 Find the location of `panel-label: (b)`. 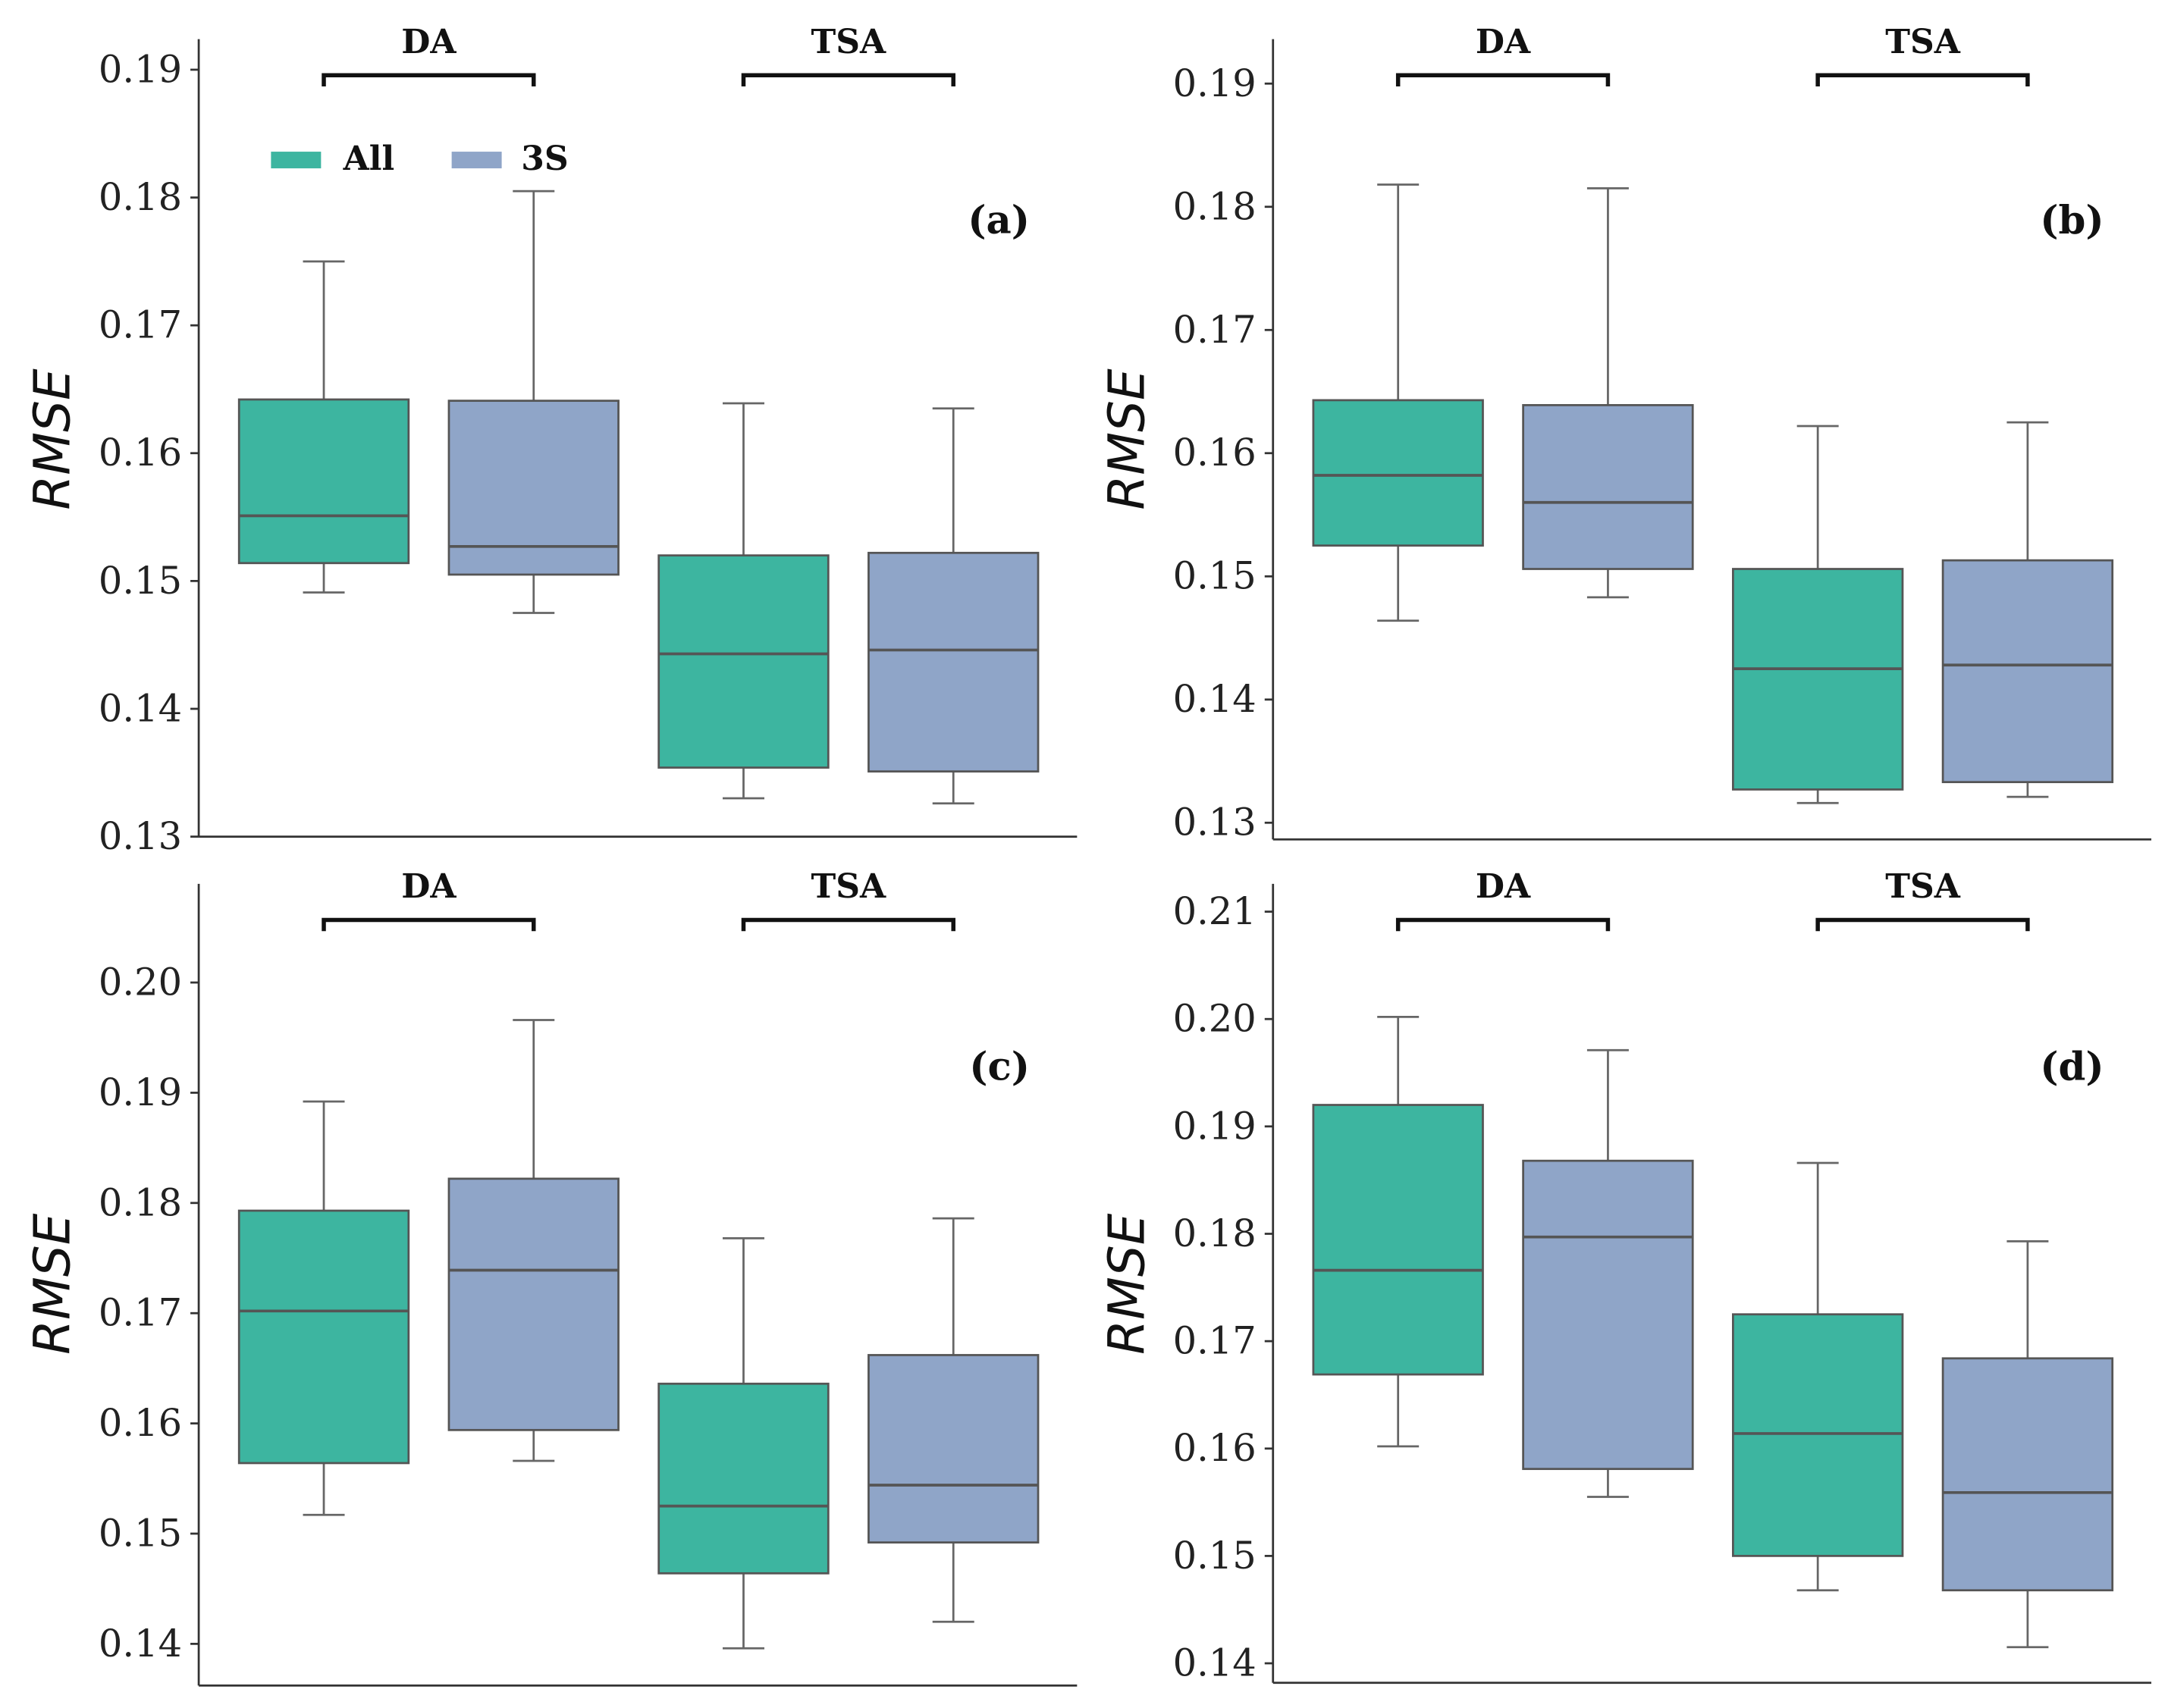

panel-label: (b) is located at coordinates (2072, 220).